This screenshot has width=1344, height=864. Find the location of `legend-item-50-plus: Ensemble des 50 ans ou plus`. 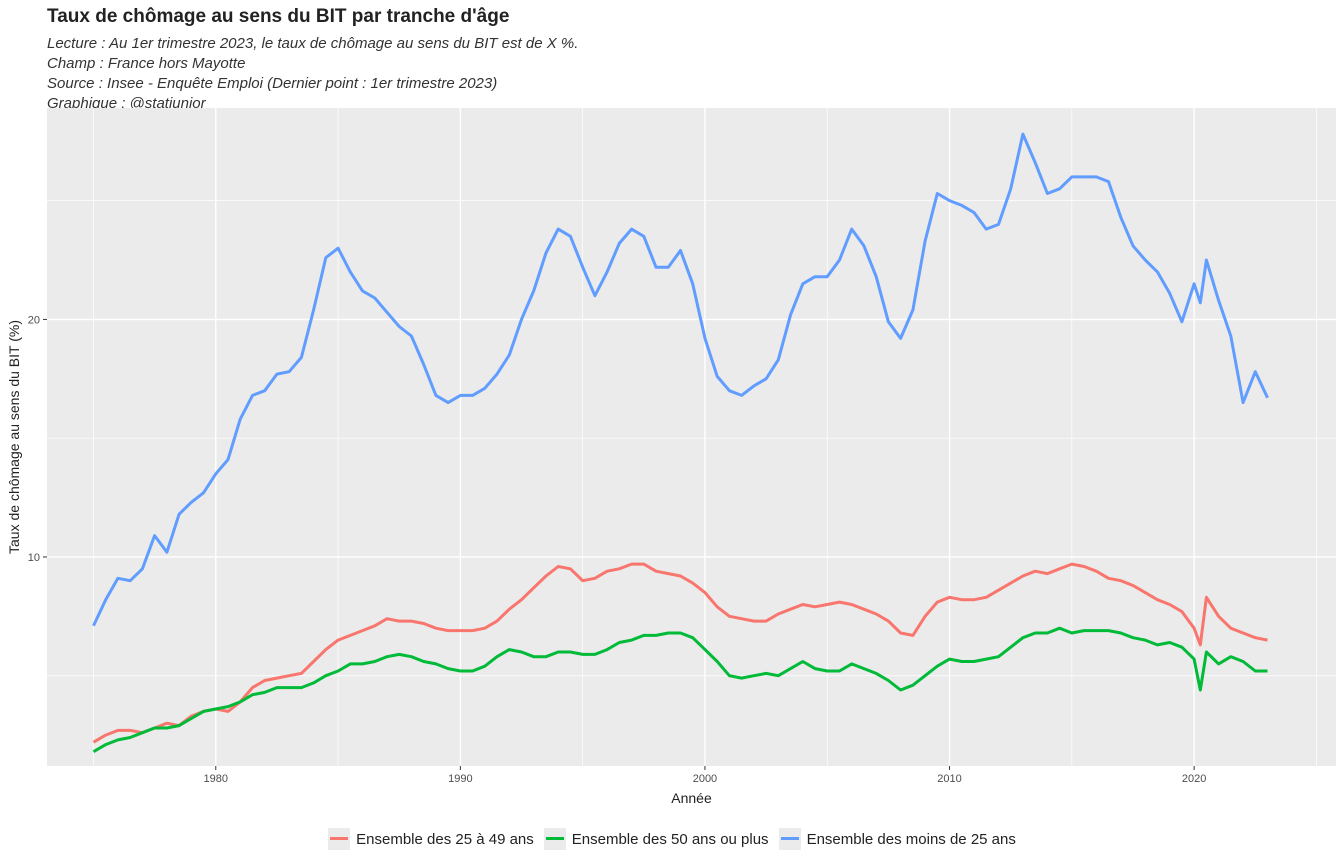

legend-item-50-plus: Ensemble des 50 ans ou plus is located at coordinates (656, 839).